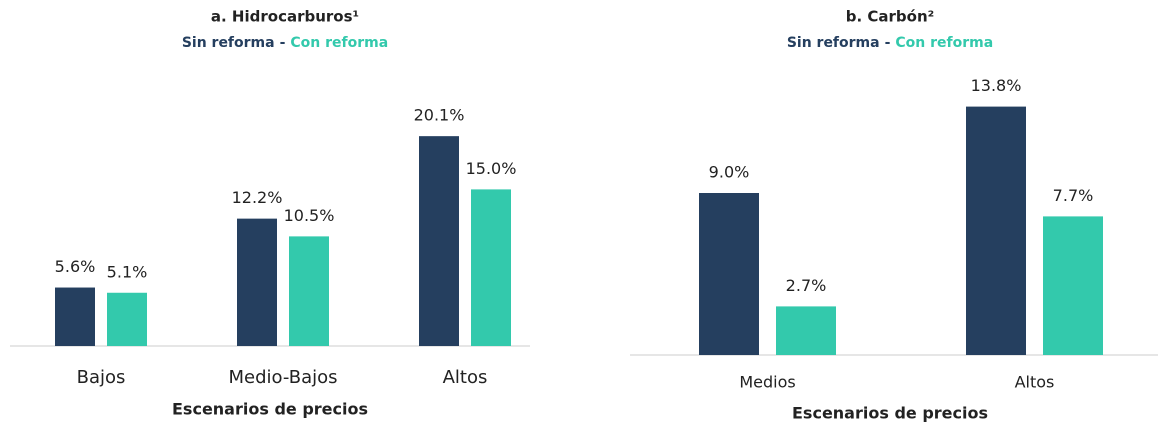 The width and height of the screenshot is (1158, 425). What do you see at coordinates (491, 168) in the screenshot?
I see `value-label: 15.0%` at bounding box center [491, 168].